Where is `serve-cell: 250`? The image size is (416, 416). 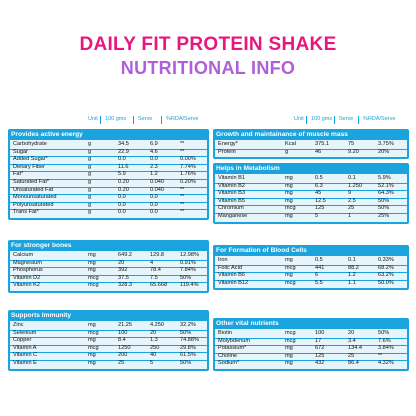
serve-cell: 250 is located at coordinates (155, 347).